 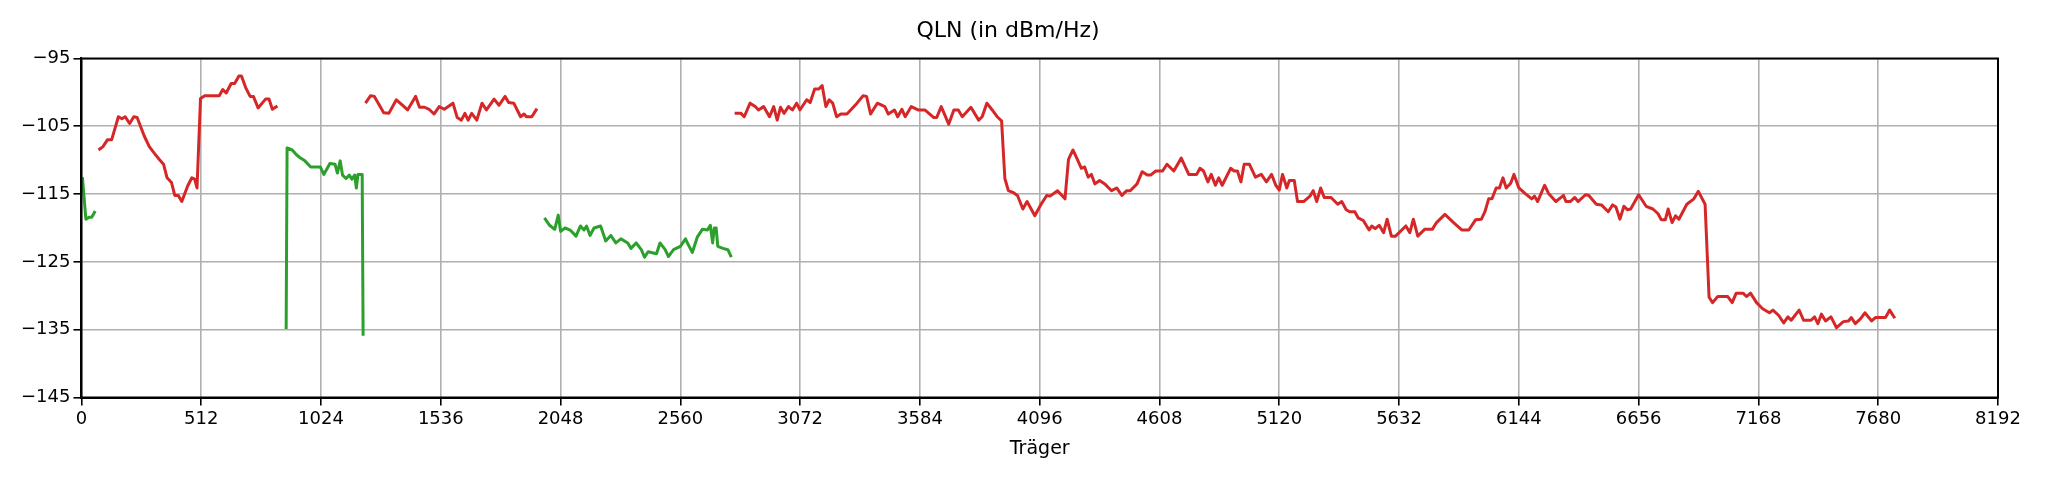 I want to click on y-tick-label: −135, so click(x=45, y=328).